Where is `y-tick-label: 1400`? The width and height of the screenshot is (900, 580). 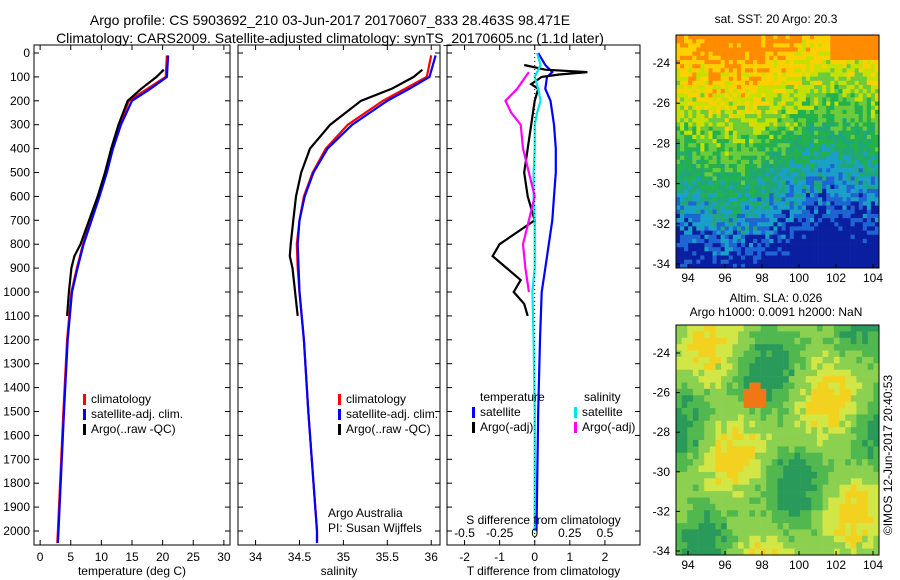
y-tick-label: 1400 is located at coordinates (16, 388).